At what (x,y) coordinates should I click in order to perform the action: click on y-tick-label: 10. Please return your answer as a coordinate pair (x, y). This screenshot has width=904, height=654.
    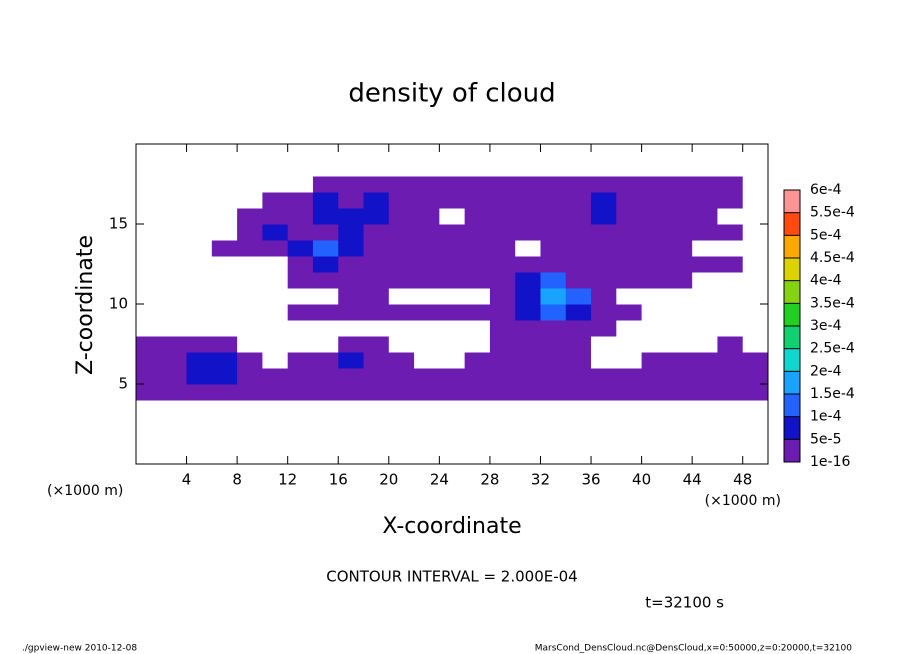
    Looking at the image, I should click on (118, 304).